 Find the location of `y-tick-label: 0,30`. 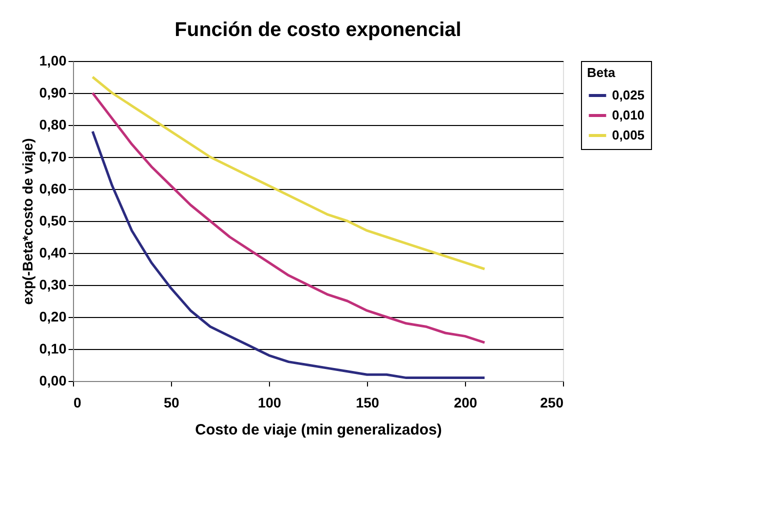

y-tick-label: 0,30 is located at coordinates (53, 284).